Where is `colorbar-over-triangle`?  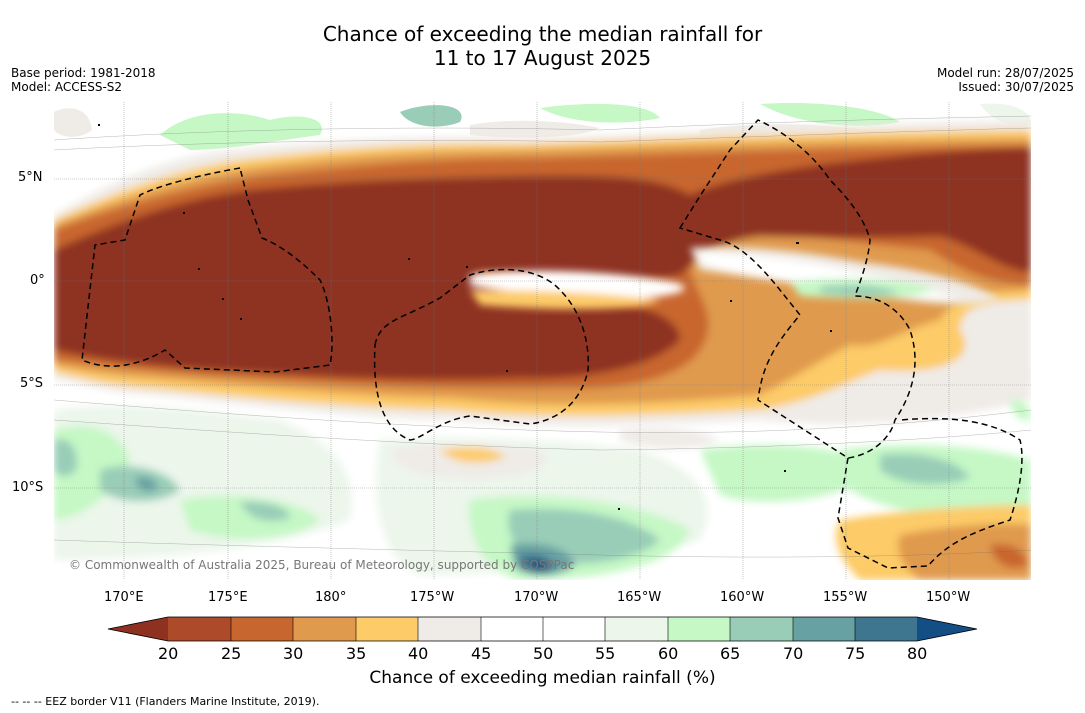 colorbar-over-triangle is located at coordinates (947, 629).